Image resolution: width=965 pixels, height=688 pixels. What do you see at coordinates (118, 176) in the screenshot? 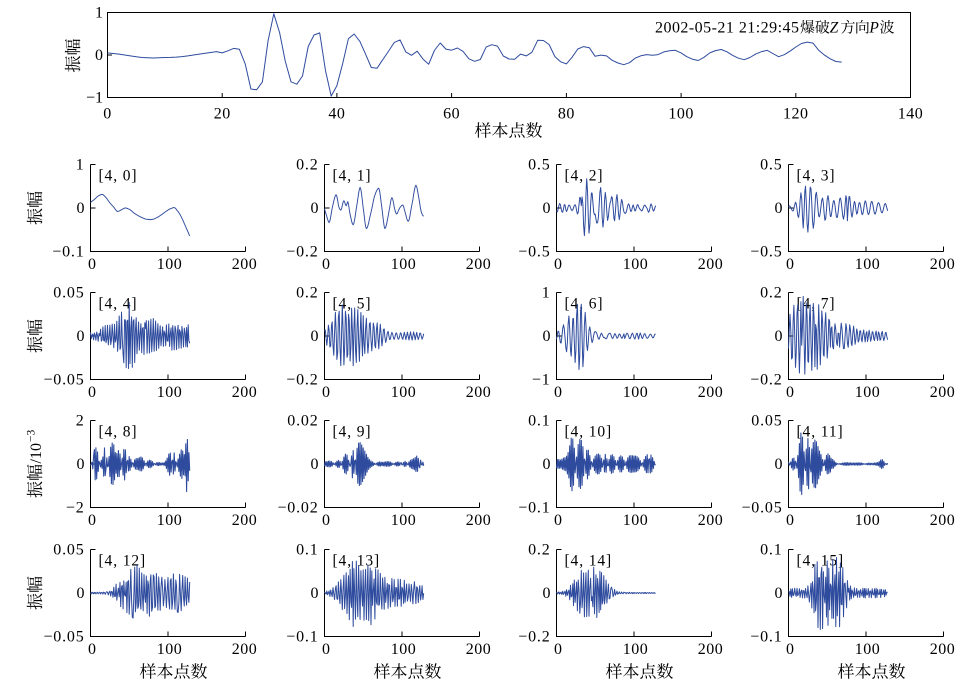
I see `svg-text: [4, 0]` at bounding box center [118, 176].